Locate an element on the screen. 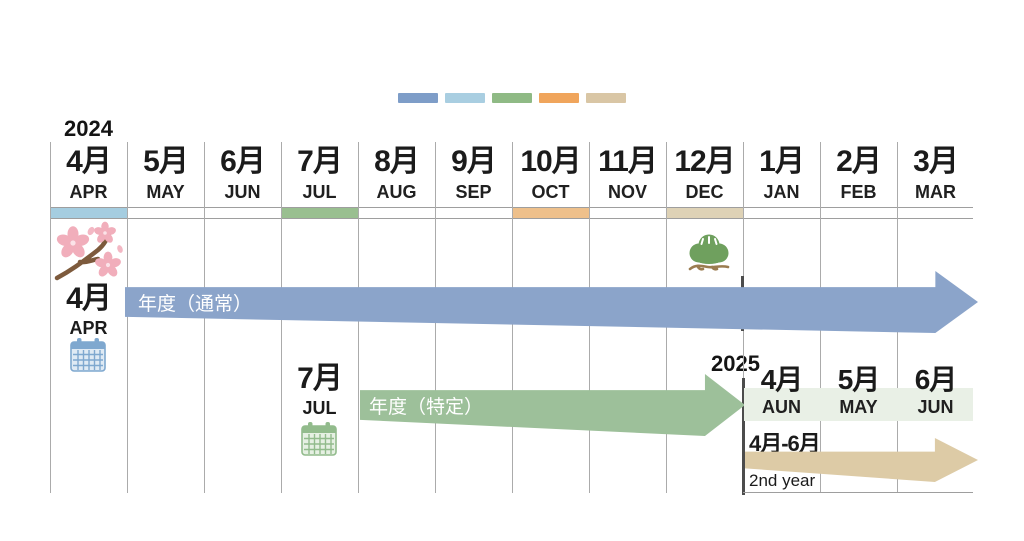  month-cell-nov: 11月 NOV is located at coordinates (627, 173).